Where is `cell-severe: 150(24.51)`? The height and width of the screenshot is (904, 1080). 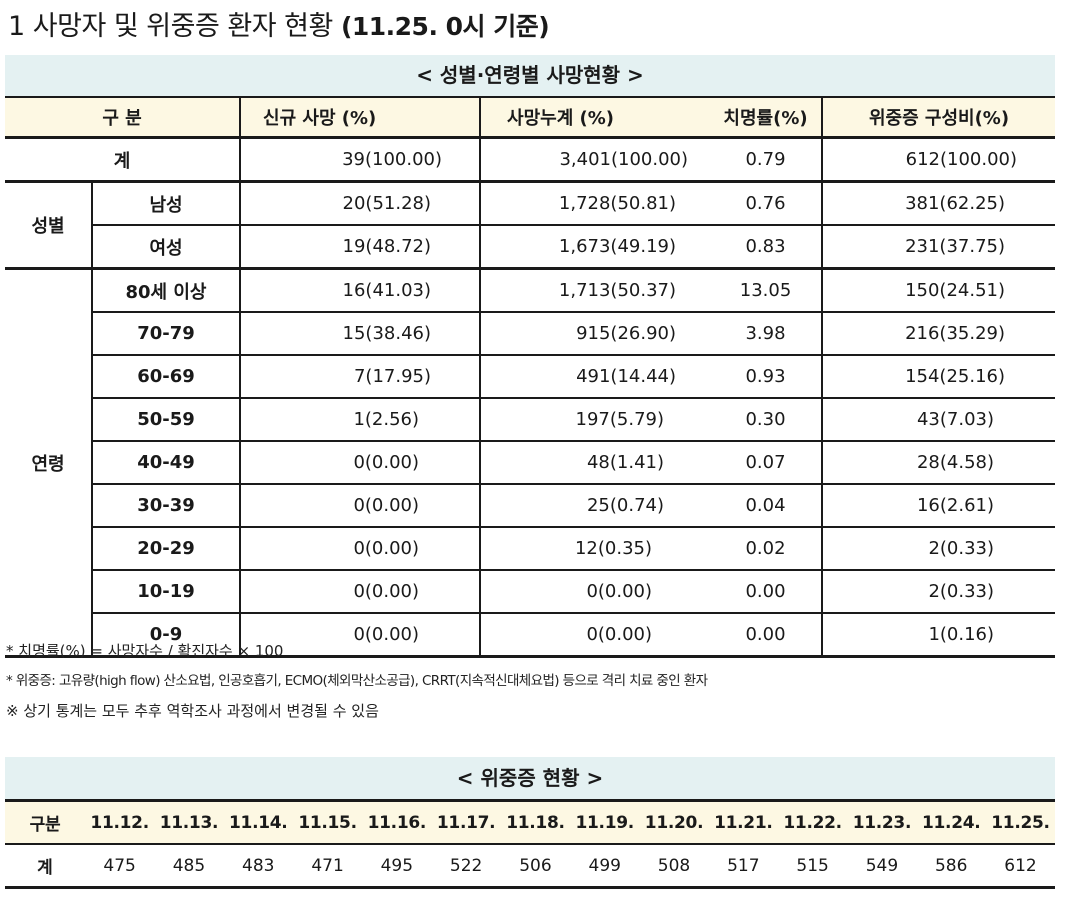 cell-severe: 150(24.51) is located at coordinates (939, 290).